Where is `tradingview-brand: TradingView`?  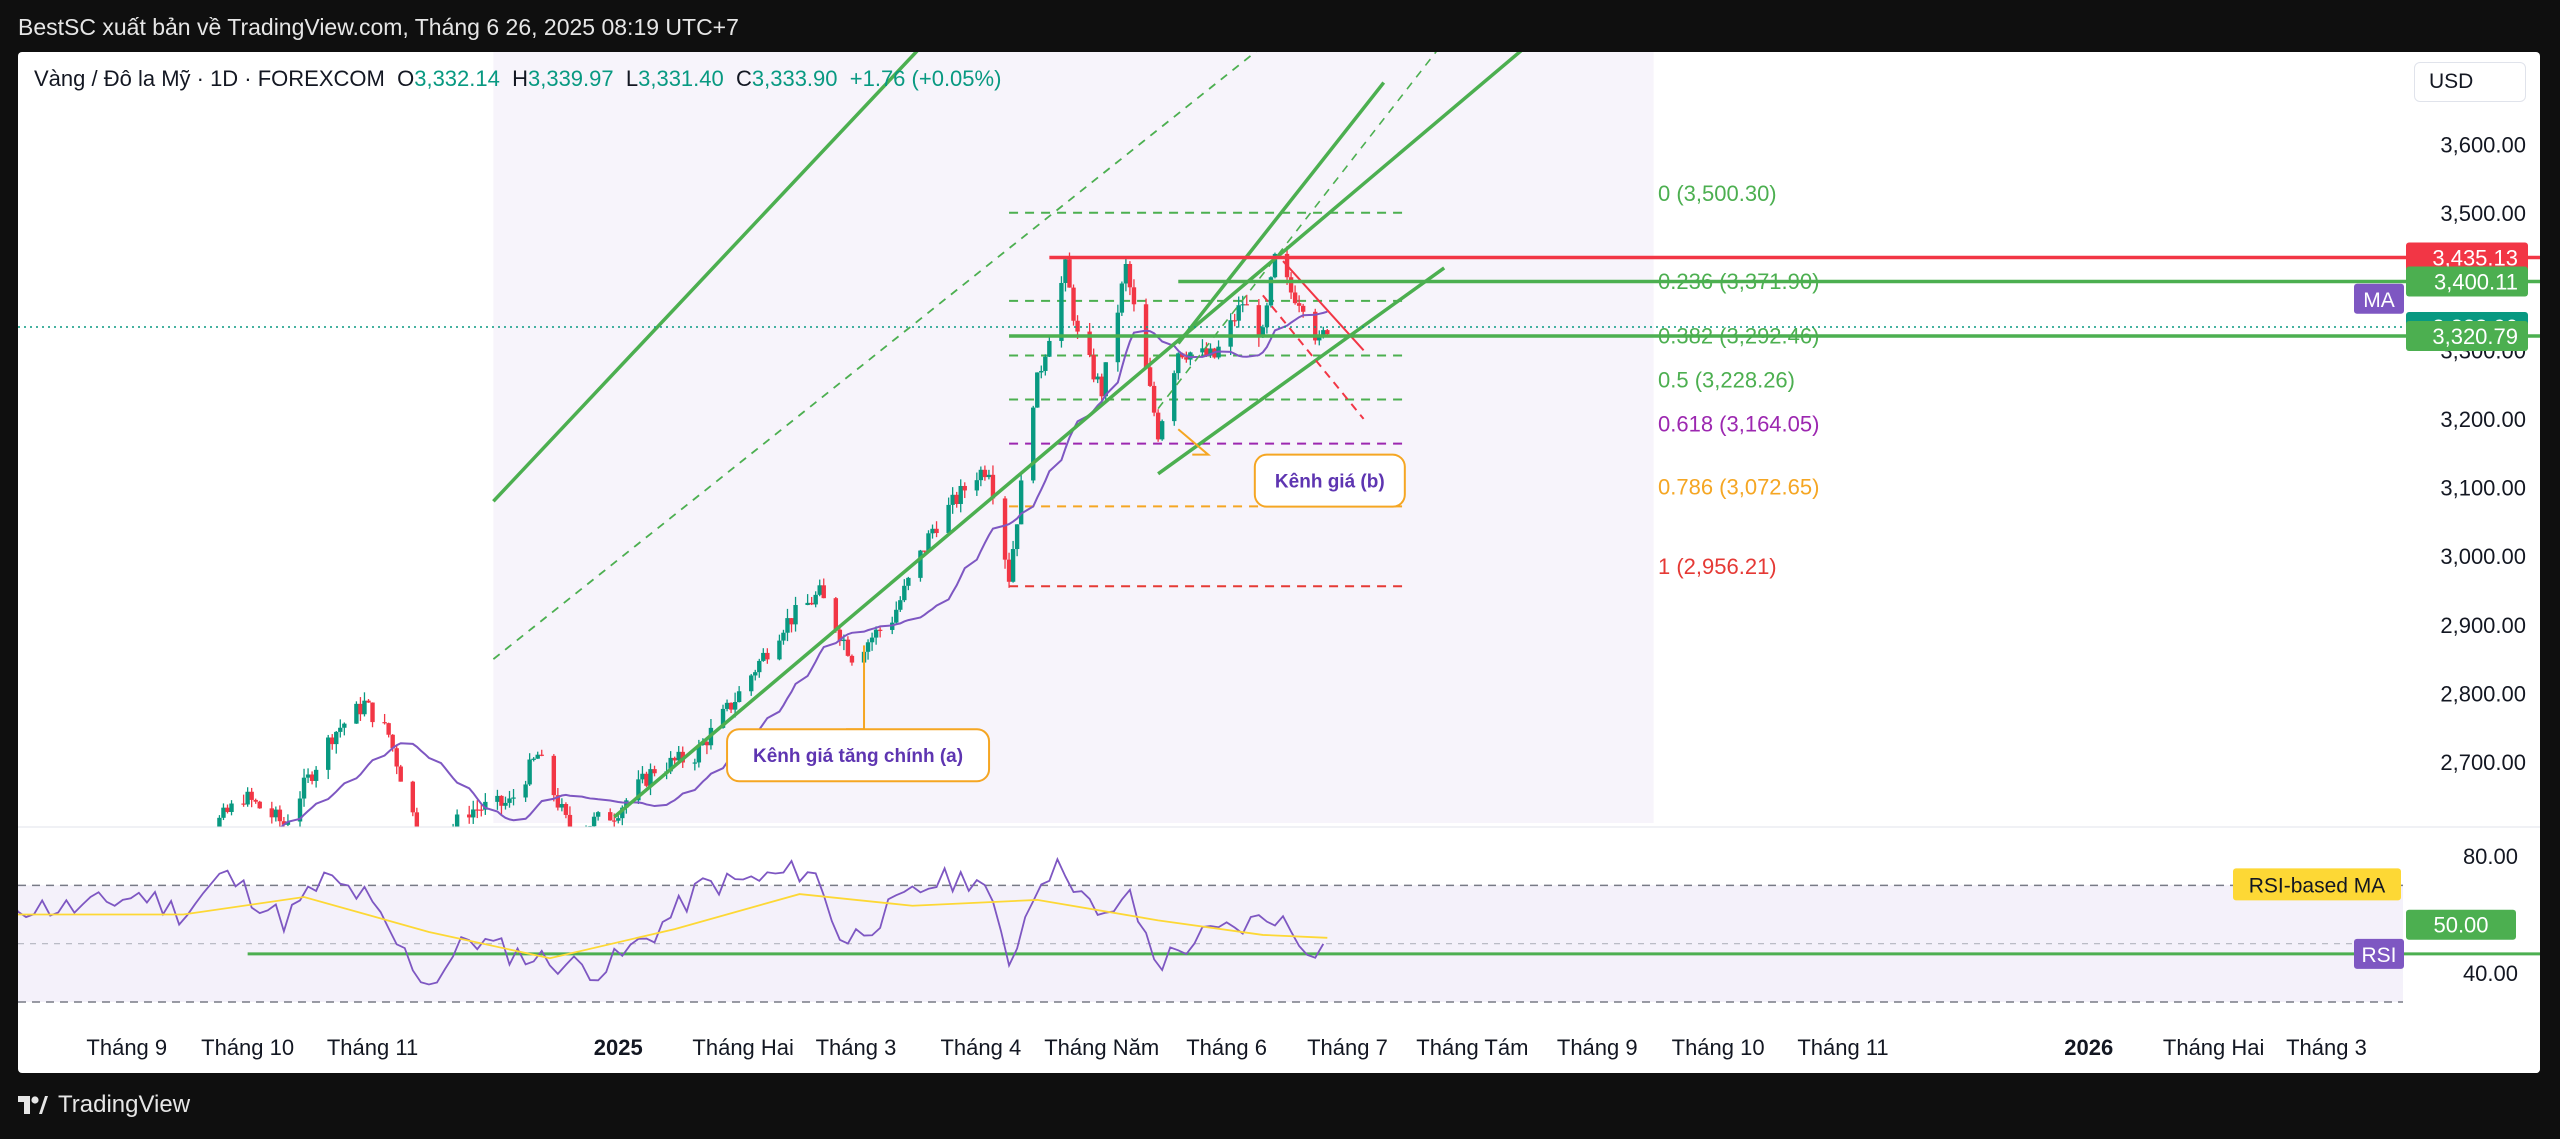
tradingview-brand: TradingView is located at coordinates (104, 1105).